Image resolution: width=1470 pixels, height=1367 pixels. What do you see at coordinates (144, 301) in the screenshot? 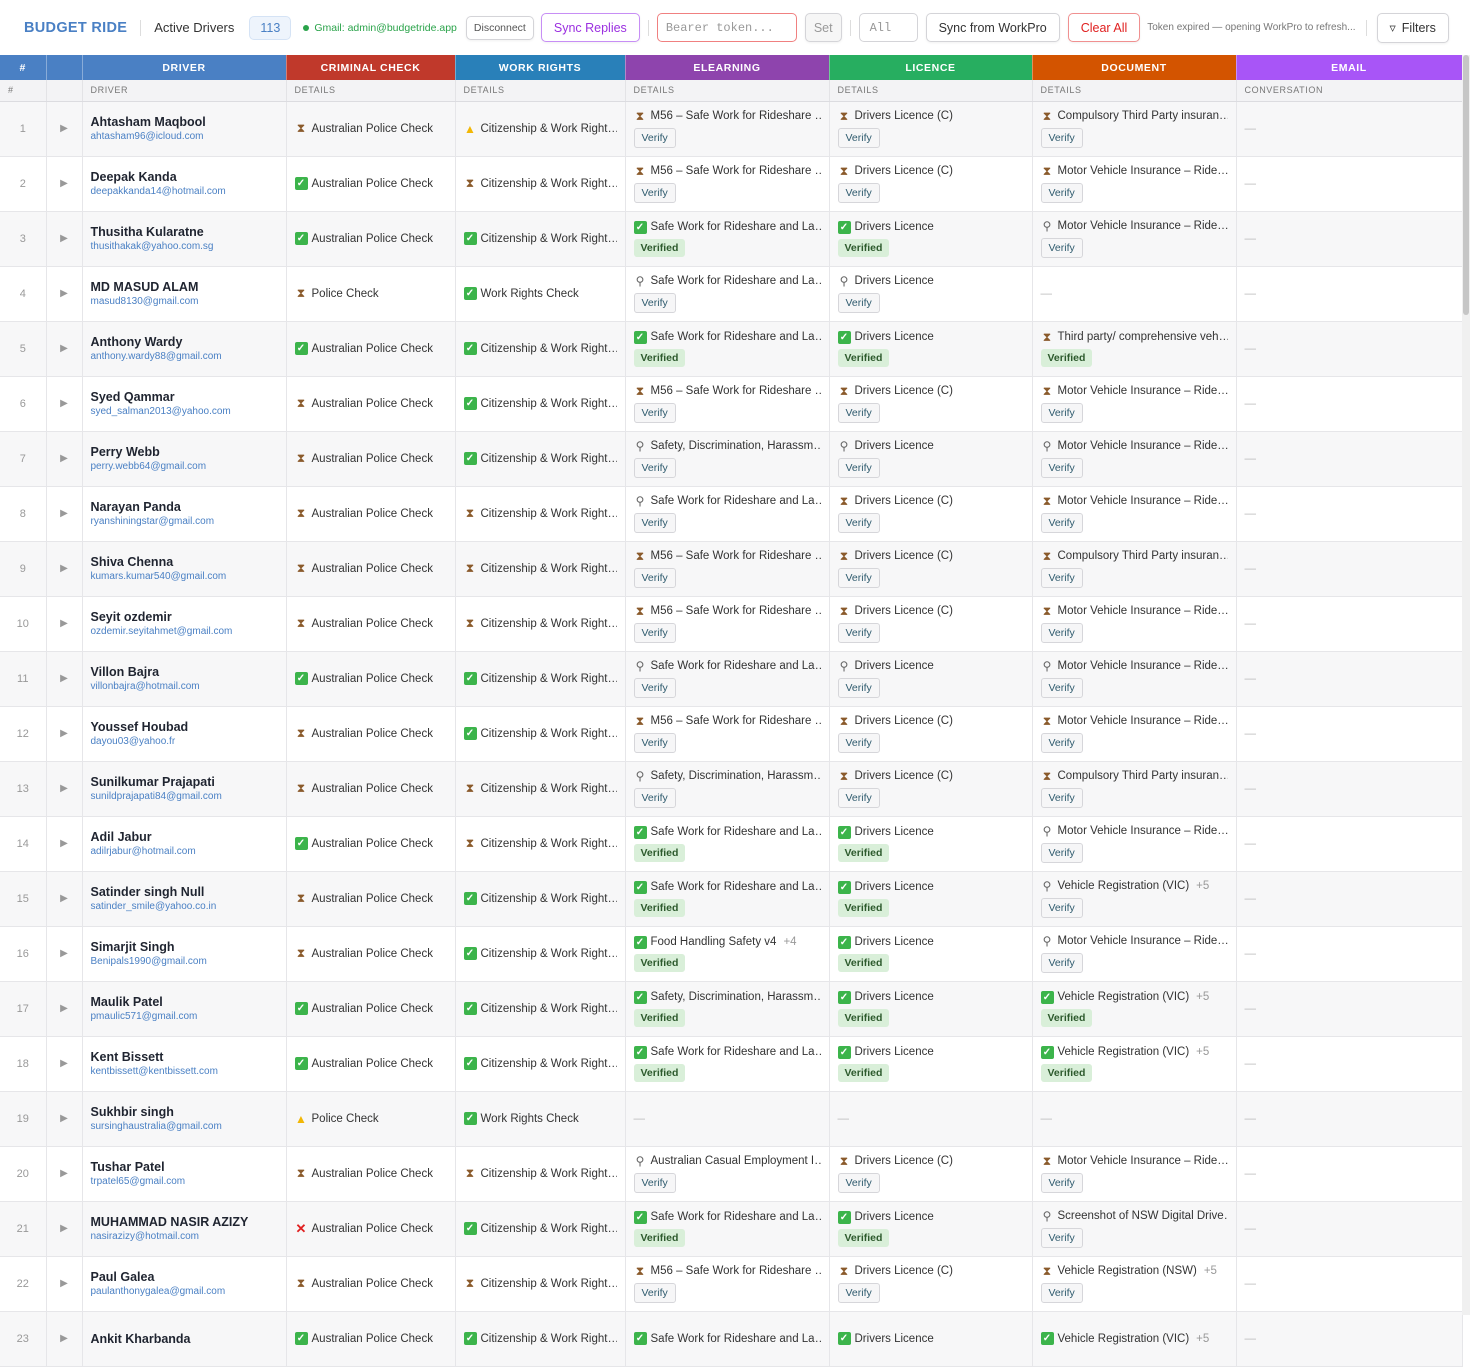
I see `driver-email: masud8130@gmail.com` at bounding box center [144, 301].